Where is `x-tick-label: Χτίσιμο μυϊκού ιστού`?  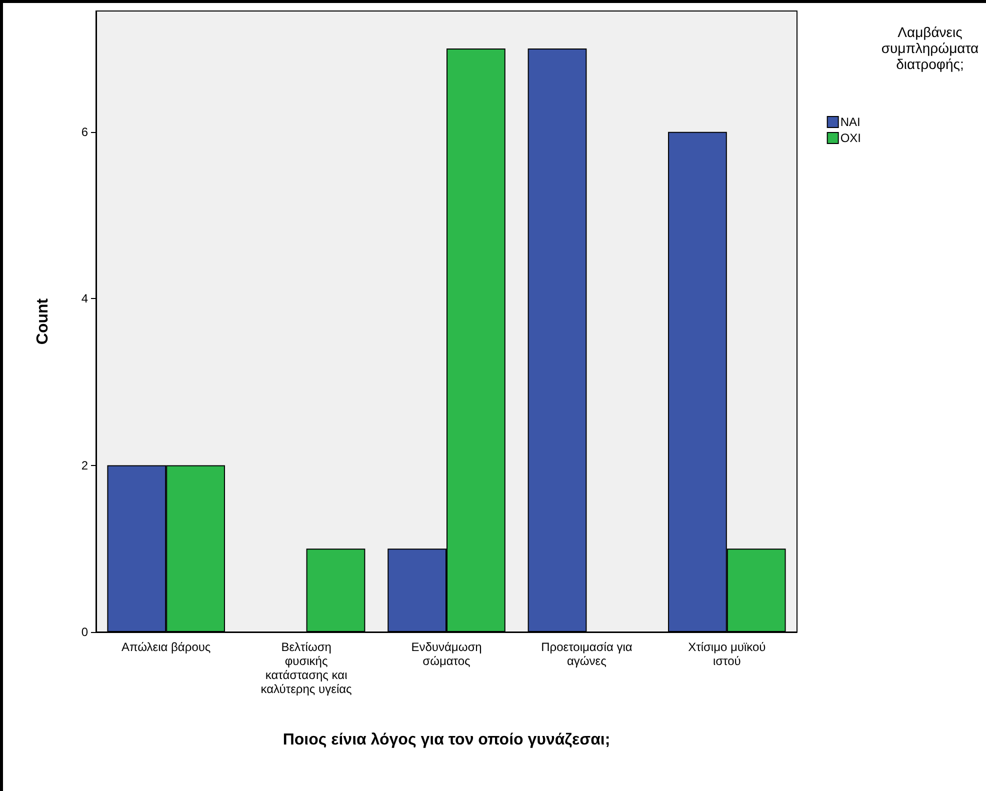
x-tick-label: Χτίσιμο μυϊκού ιστού is located at coordinates (727, 654).